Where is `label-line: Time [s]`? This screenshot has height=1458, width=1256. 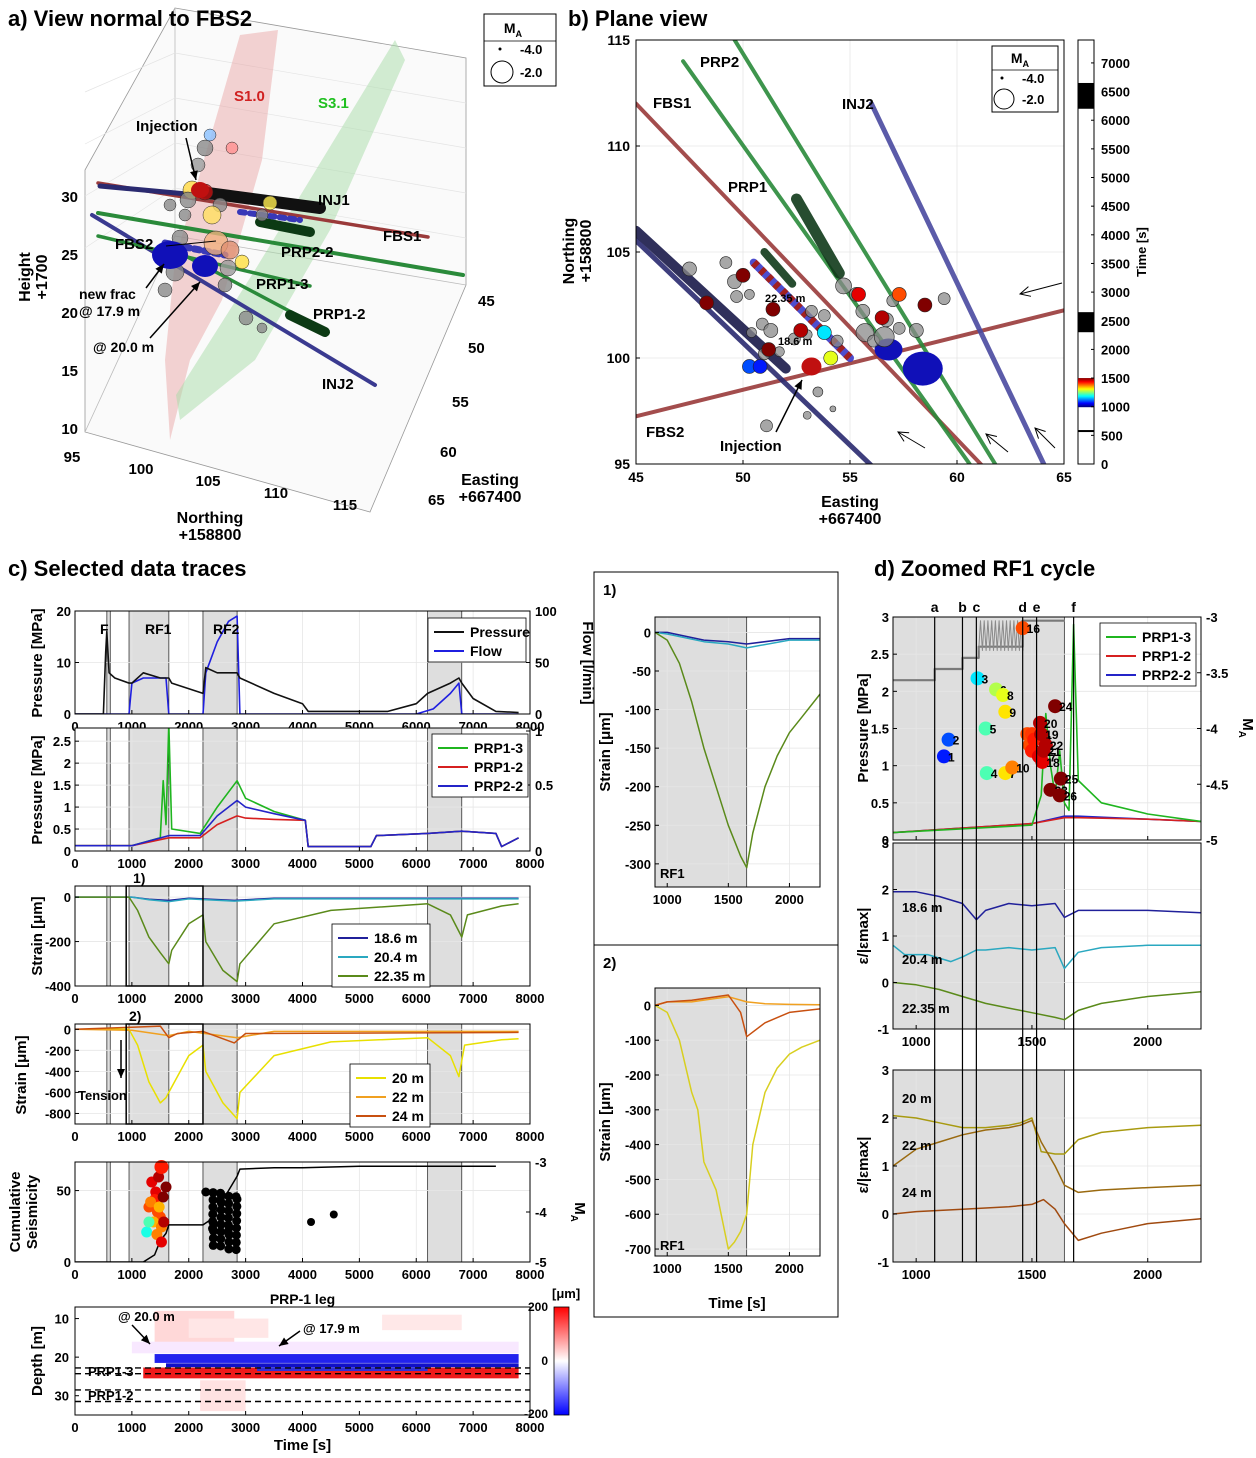 label-line: Time [s] is located at coordinates (302, 1445).